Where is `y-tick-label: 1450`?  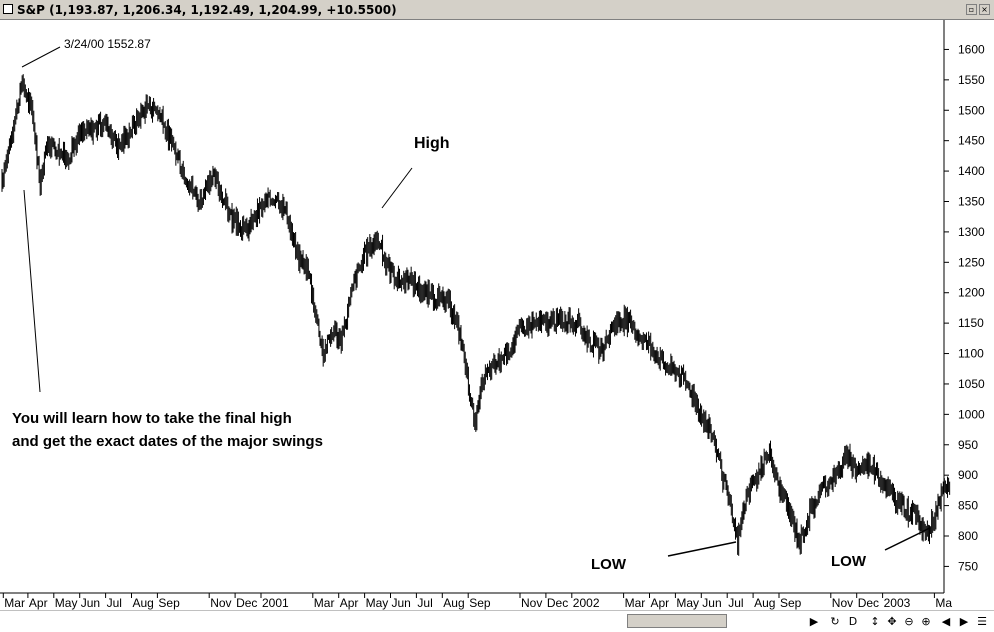
y-tick-label: 1450 is located at coordinates (971, 141).